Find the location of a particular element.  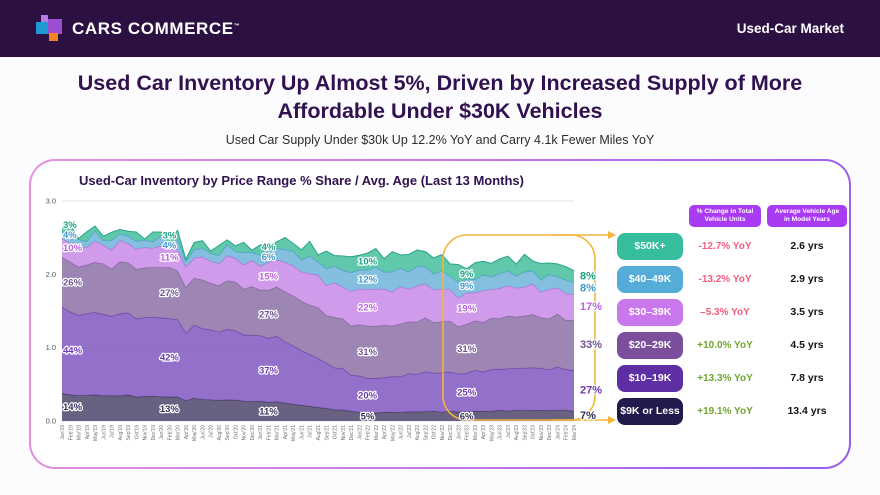

x-axis-tick-label: Jul'22 is located at coordinates (410, 431).